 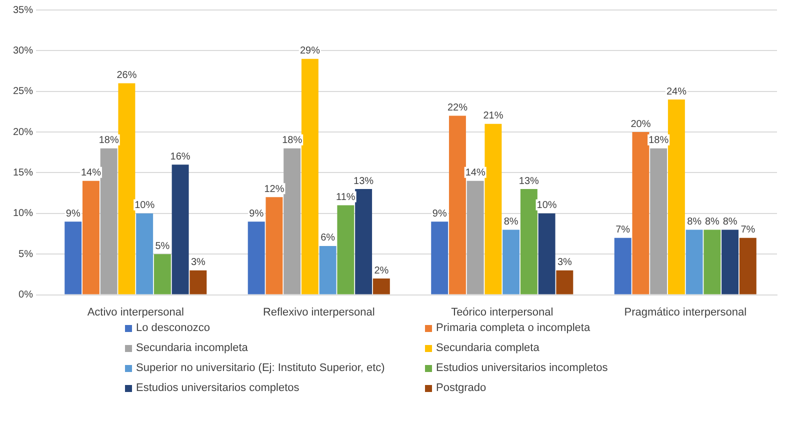 What do you see at coordinates (26, 295) in the screenshot?
I see `y-tick-label: 0%` at bounding box center [26, 295].